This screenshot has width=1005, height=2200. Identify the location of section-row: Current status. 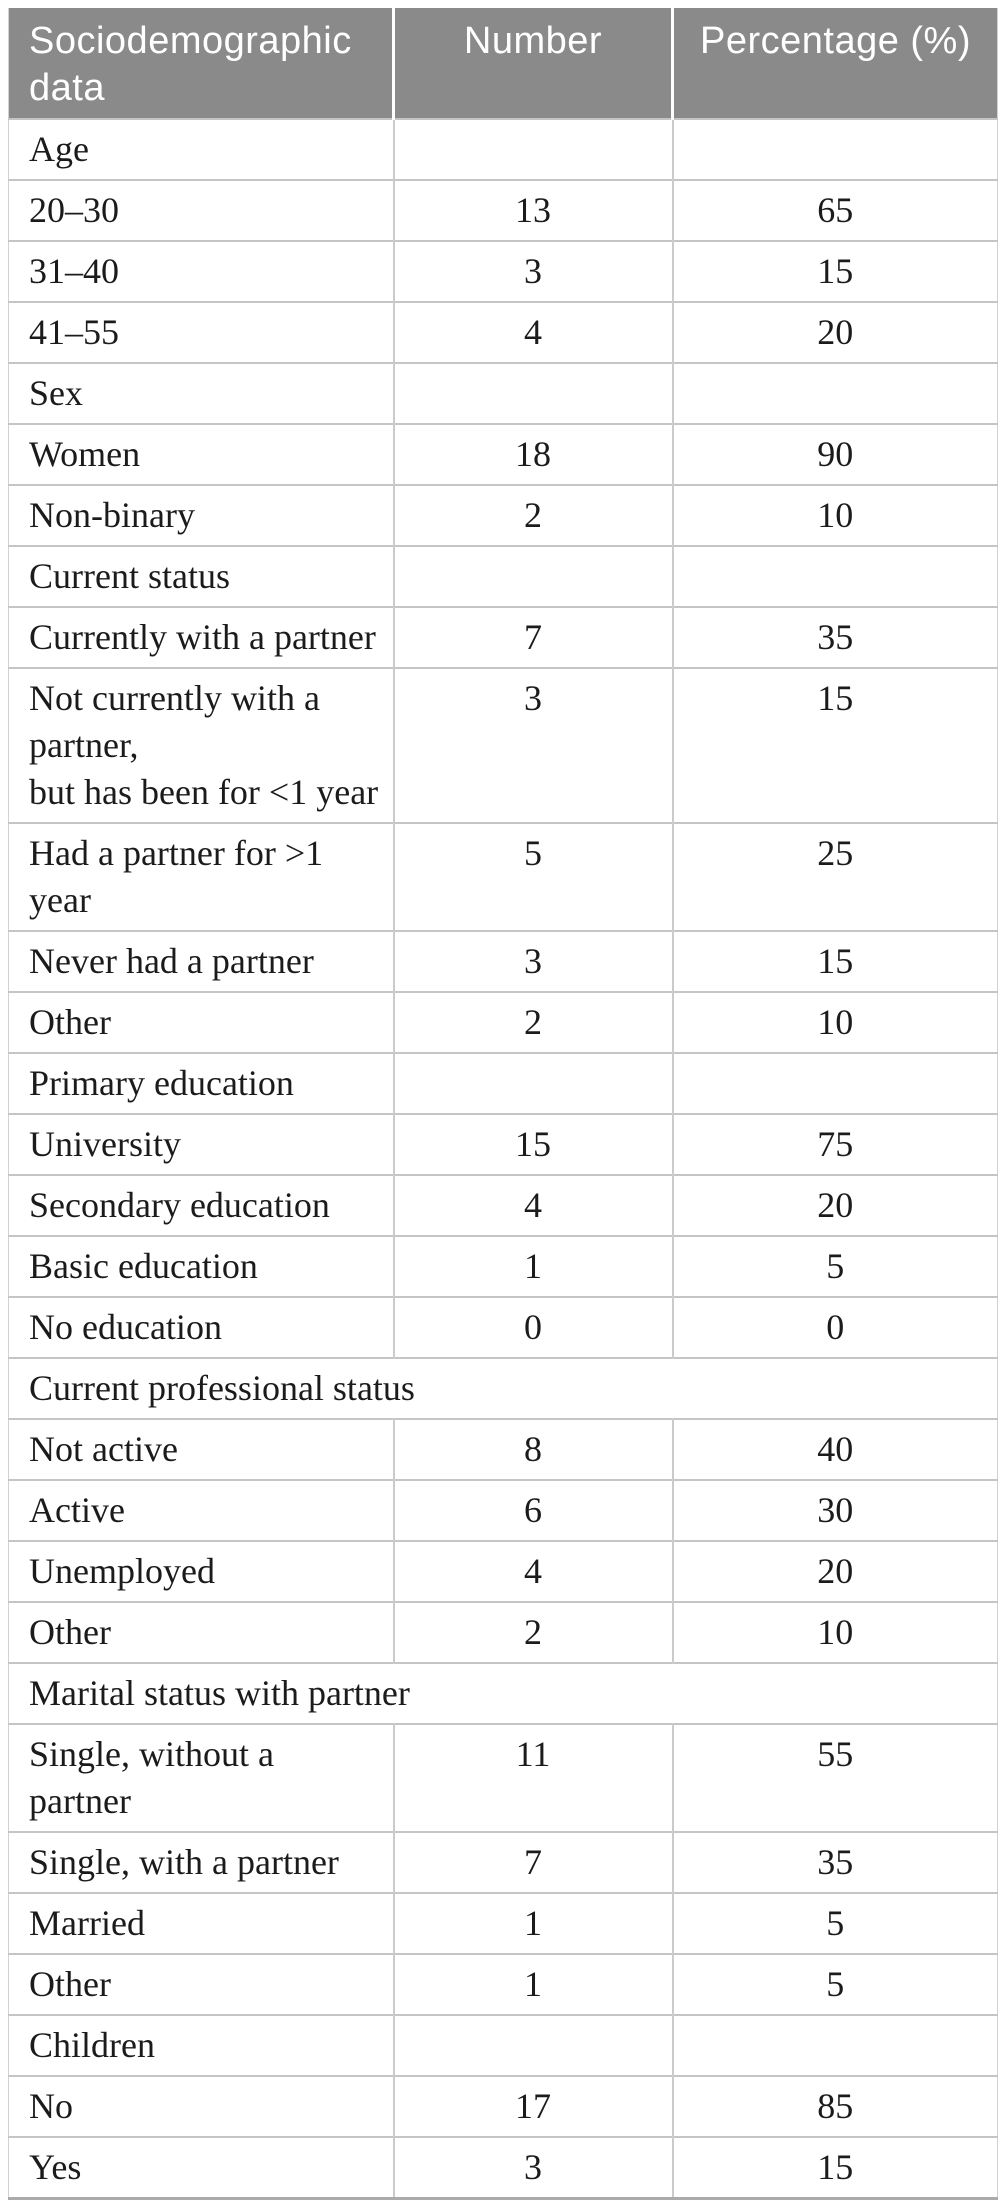
(503, 576).